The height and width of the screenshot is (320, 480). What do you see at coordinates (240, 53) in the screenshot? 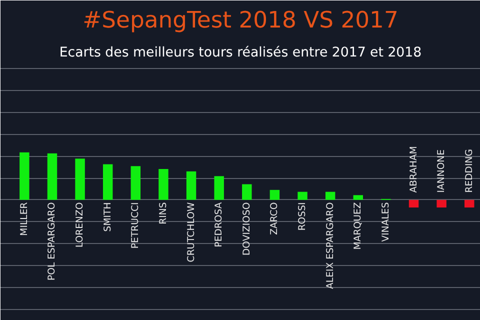
I see `chart-subtitle: Ecarts des meilleurs tours réalisés entre 2017 et 2018` at bounding box center [240, 53].